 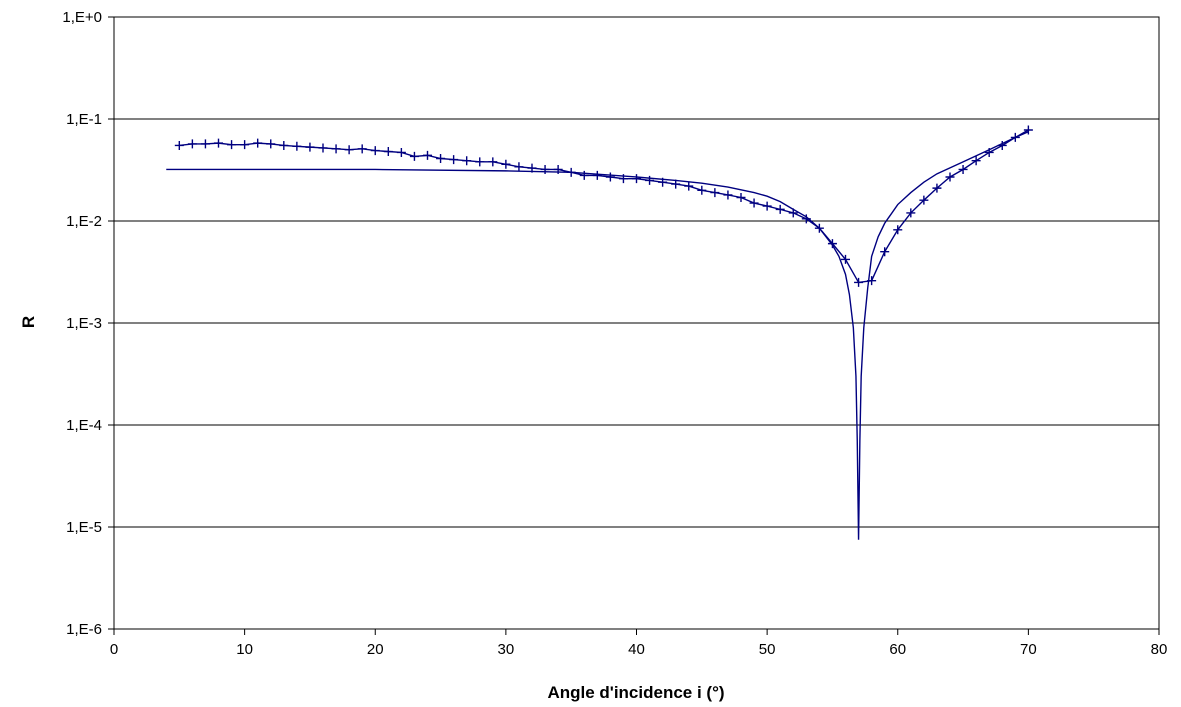 What do you see at coordinates (84, 629) in the screenshot?
I see `y-tick-label: 1,E-6` at bounding box center [84, 629].